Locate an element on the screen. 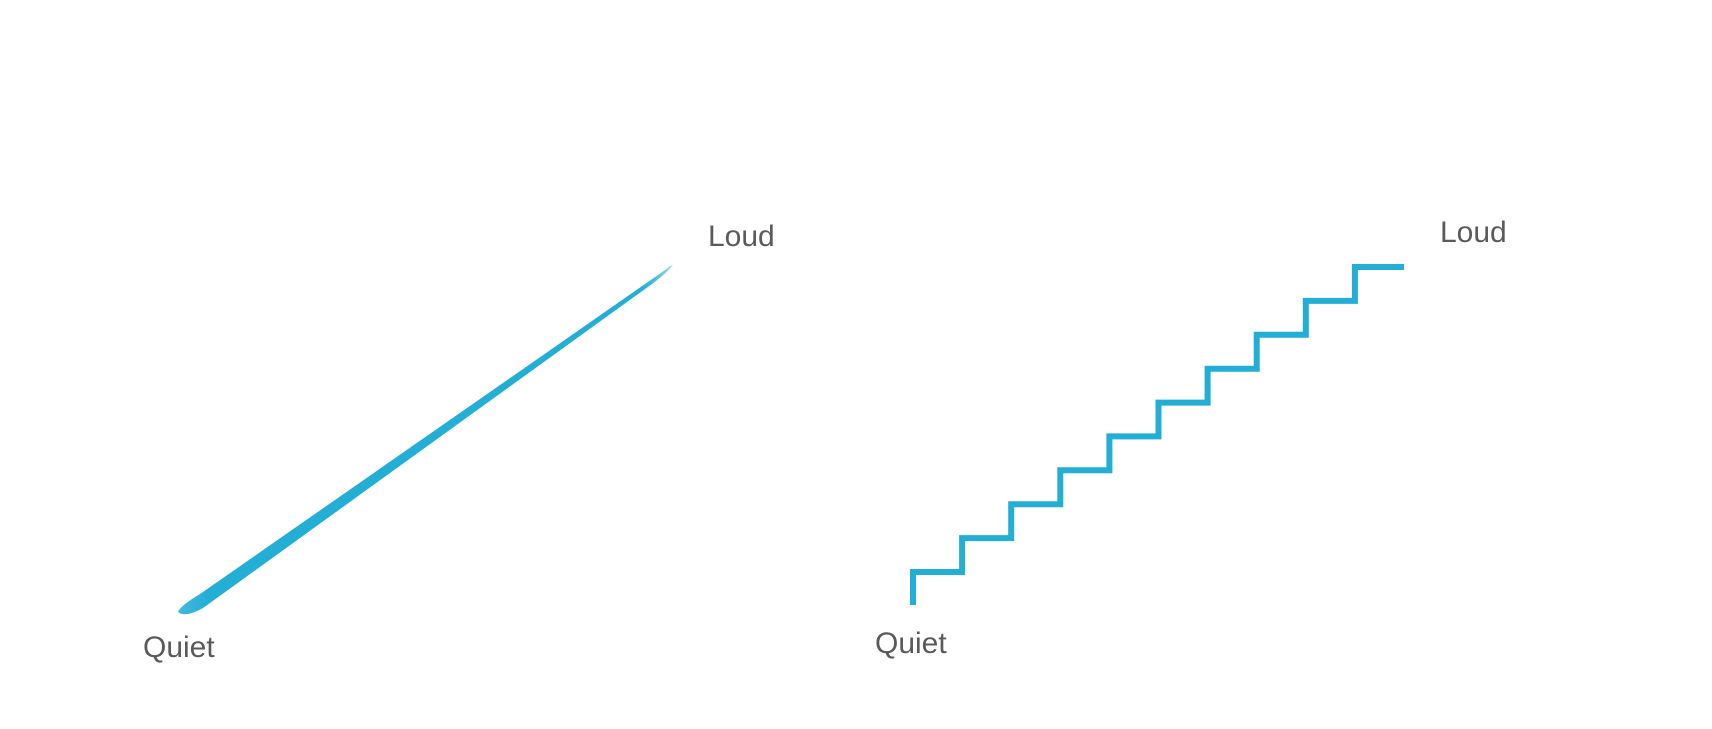 This screenshot has height=729, width=1712. continuous-quiet-label: Quiet is located at coordinates (179, 647).